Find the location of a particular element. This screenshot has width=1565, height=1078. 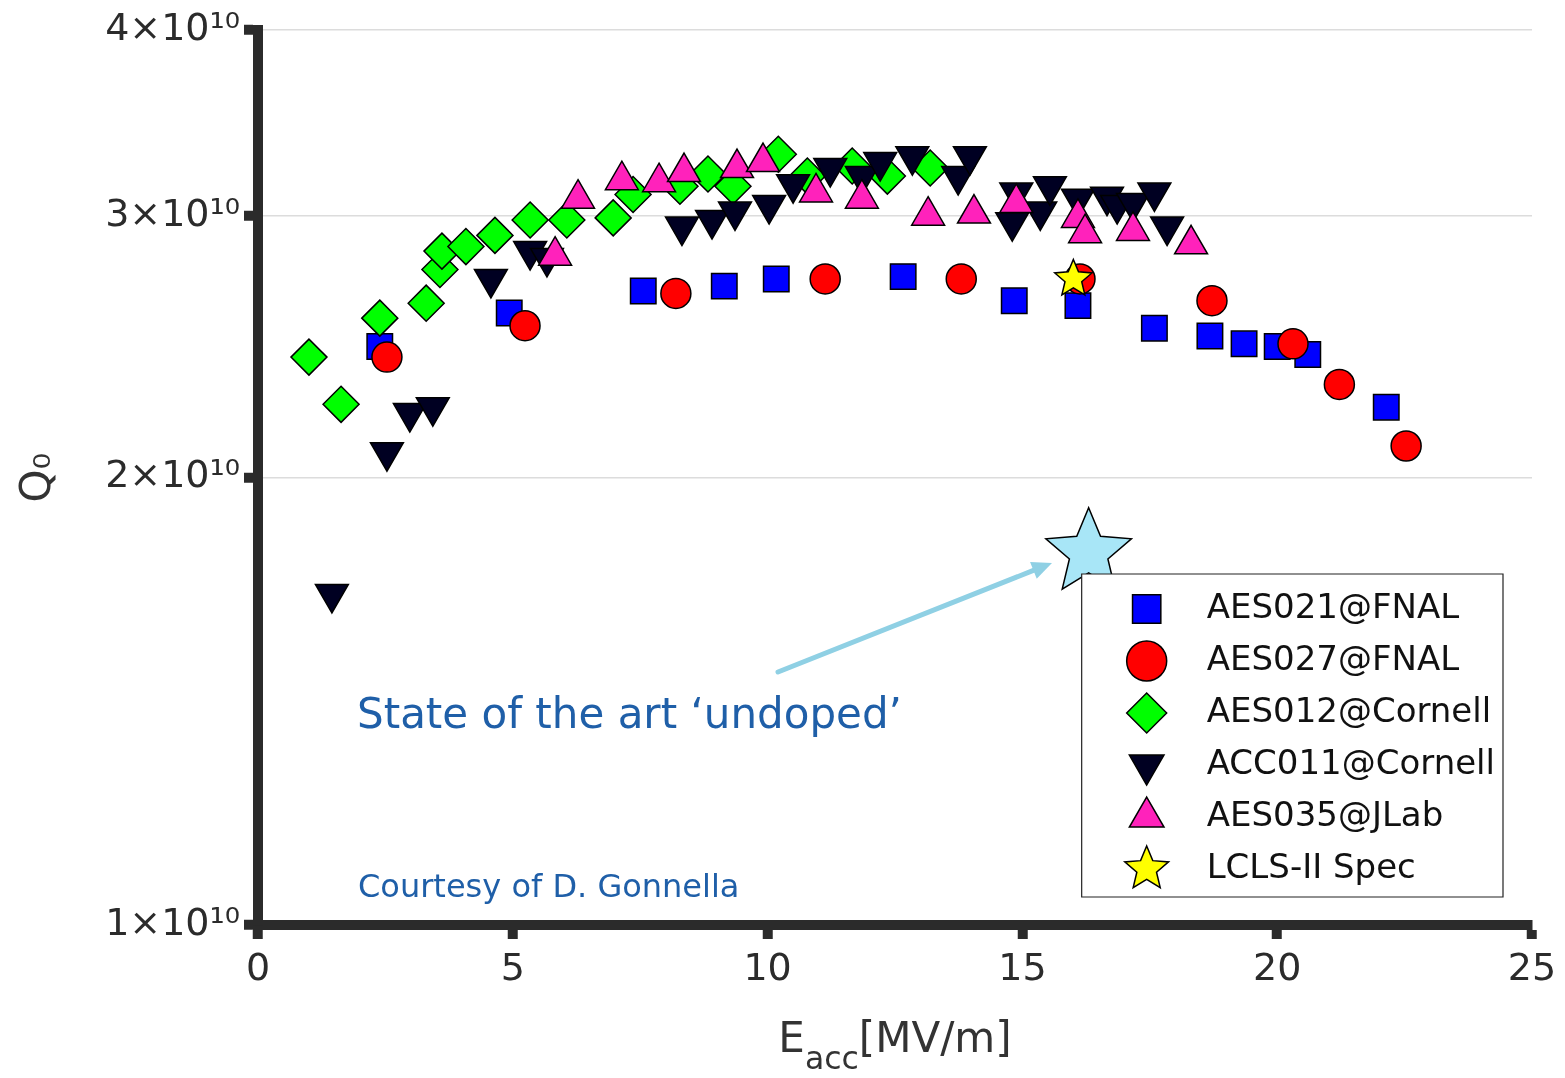

x-tick-label: 15 is located at coordinates (1022, 966).